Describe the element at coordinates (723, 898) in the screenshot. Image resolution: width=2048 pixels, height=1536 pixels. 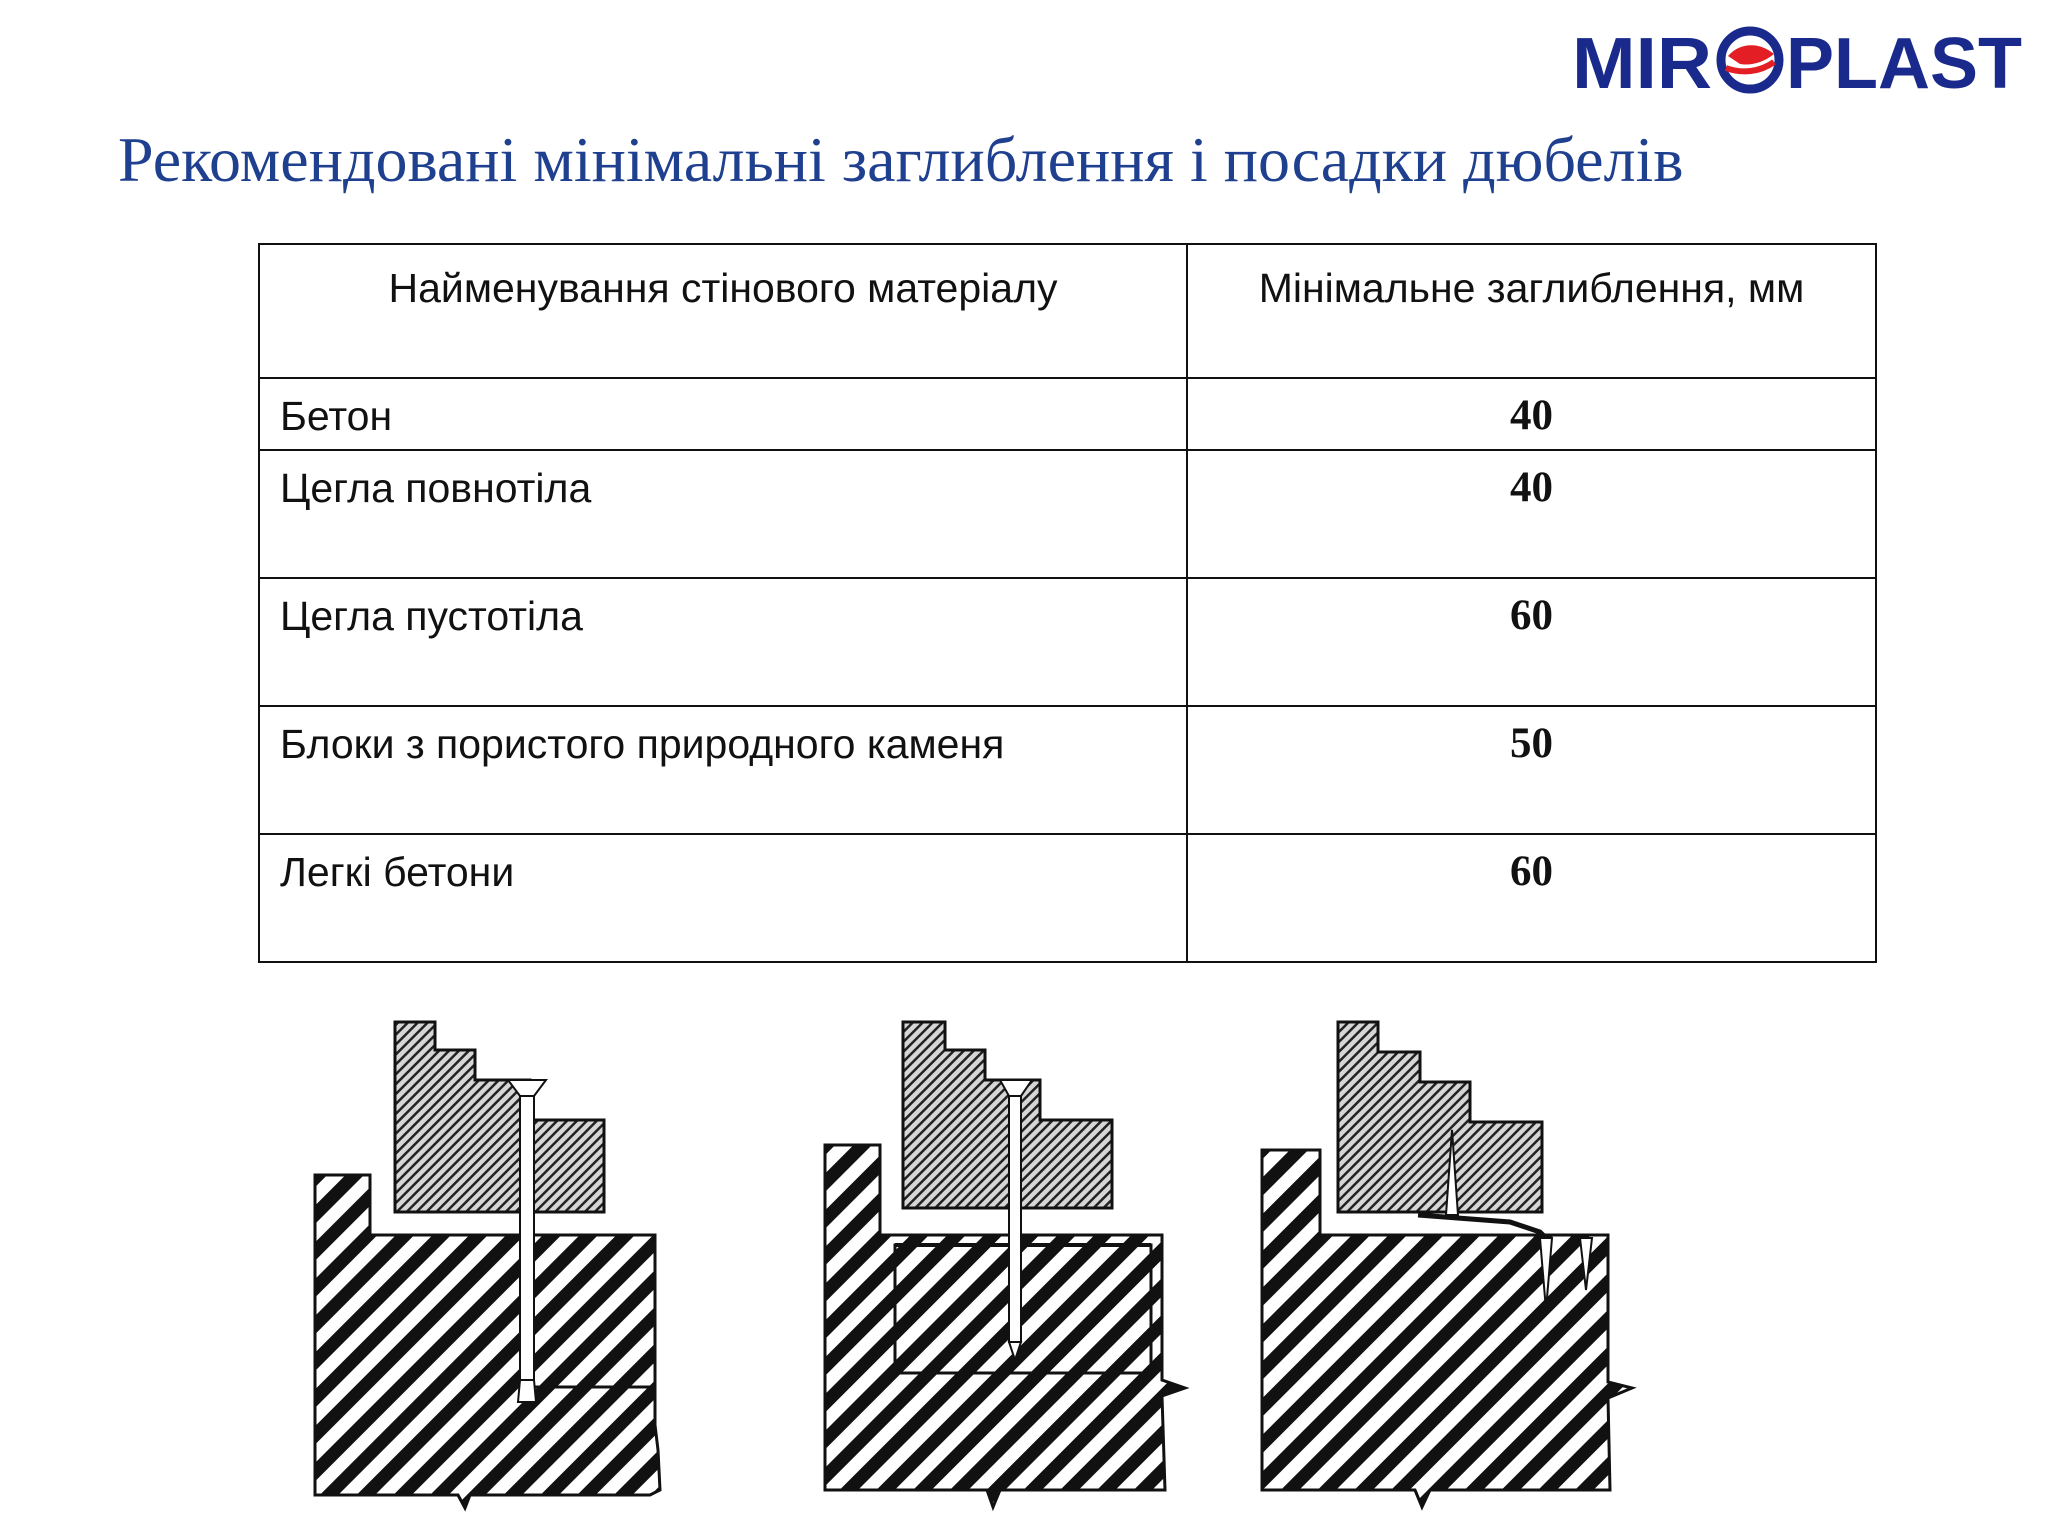
I see `material-cell: Легкі бетони` at that location.